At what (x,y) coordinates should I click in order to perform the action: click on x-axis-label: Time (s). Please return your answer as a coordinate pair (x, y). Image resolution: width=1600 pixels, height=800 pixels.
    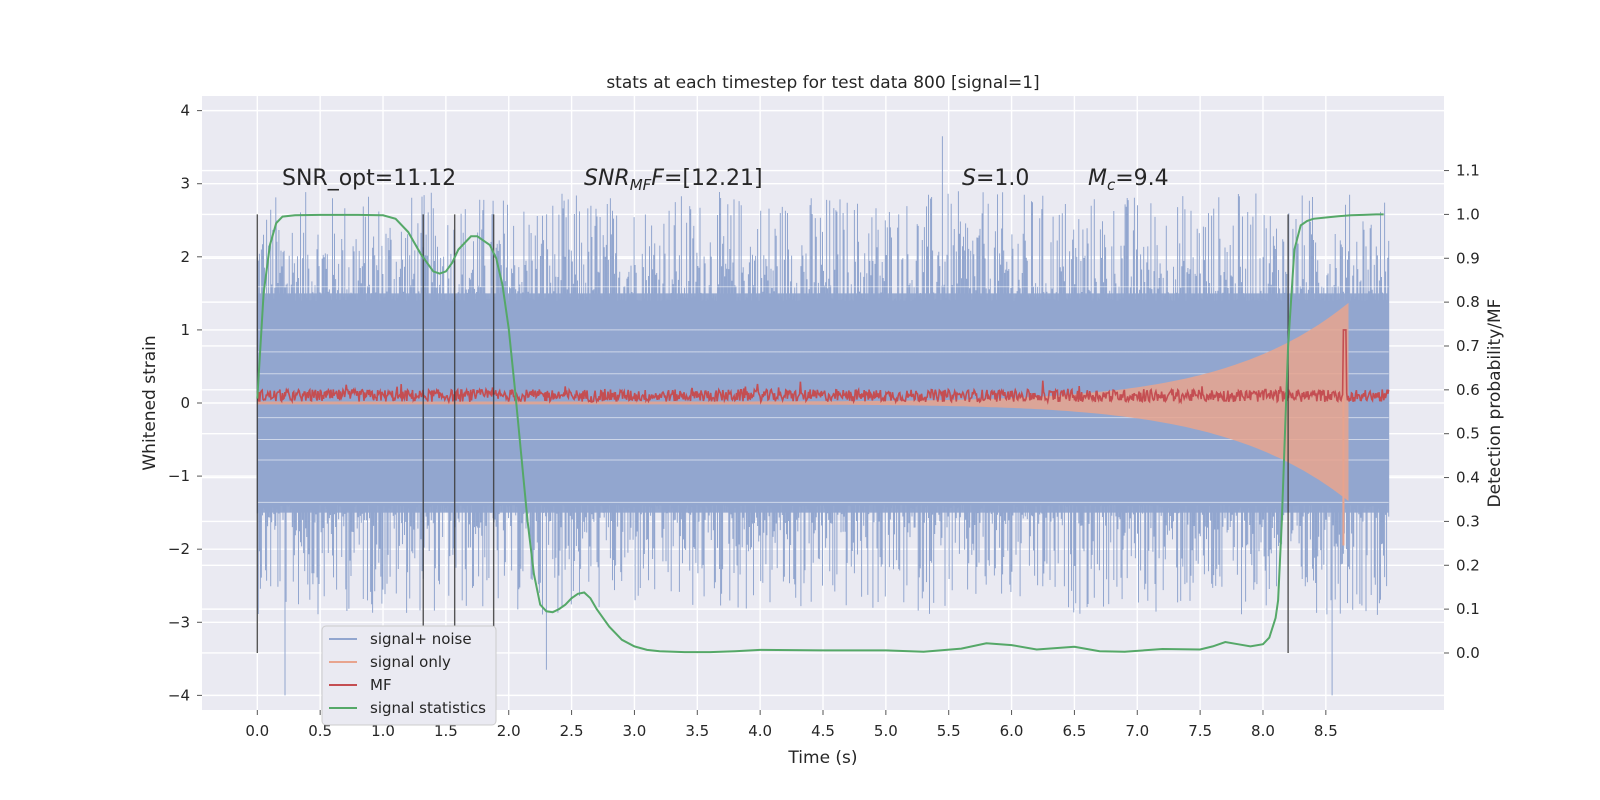
    Looking at the image, I should click on (822, 758).